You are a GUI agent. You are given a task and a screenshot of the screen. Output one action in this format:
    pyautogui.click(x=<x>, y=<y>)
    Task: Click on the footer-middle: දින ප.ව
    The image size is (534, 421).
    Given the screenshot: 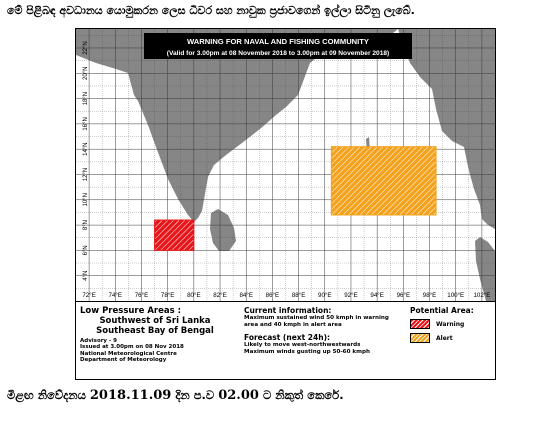 What is the action you would take?
    pyautogui.click(x=195, y=395)
    